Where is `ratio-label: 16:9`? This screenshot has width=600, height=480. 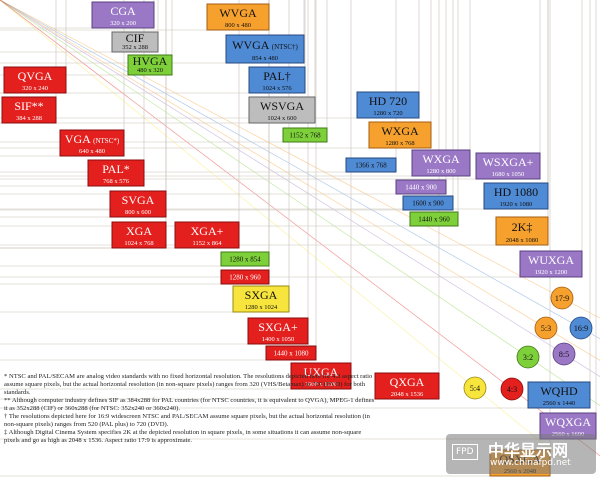 ratio-label: 16:9 is located at coordinates (581, 328).